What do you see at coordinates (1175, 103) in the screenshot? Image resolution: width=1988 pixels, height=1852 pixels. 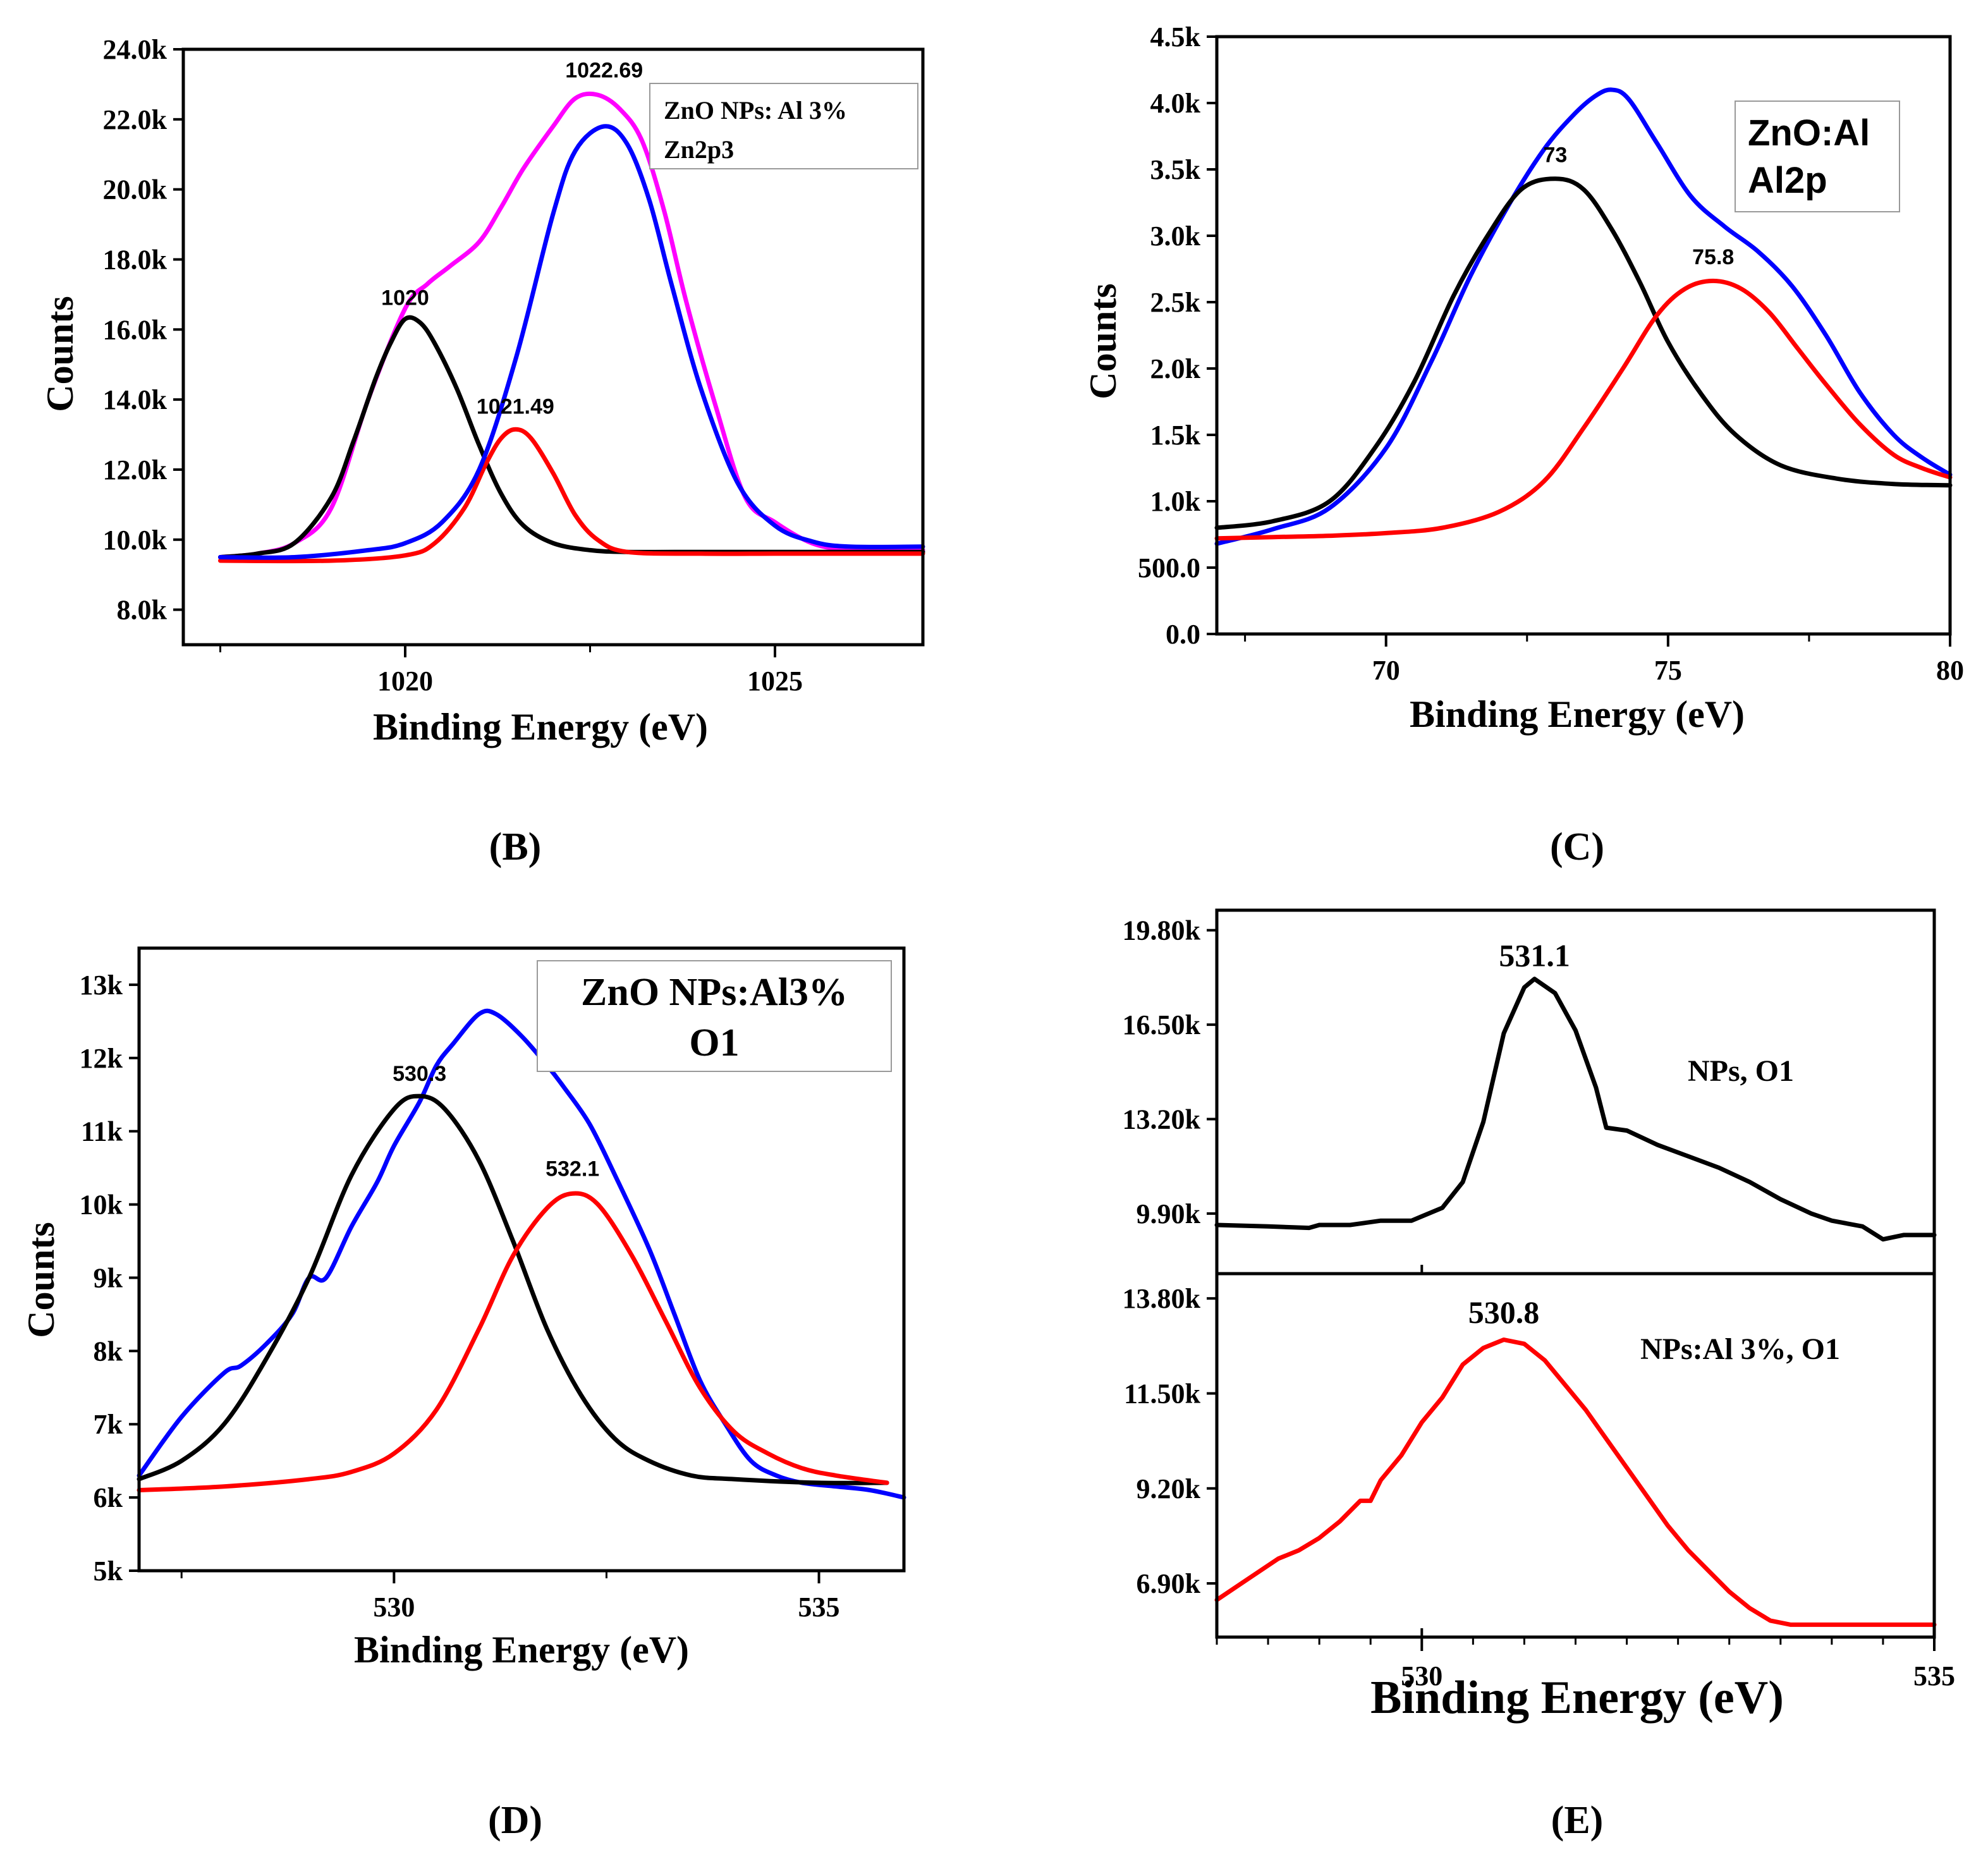 I see `panel-c-ytick-label: 4.0k` at bounding box center [1175, 103].